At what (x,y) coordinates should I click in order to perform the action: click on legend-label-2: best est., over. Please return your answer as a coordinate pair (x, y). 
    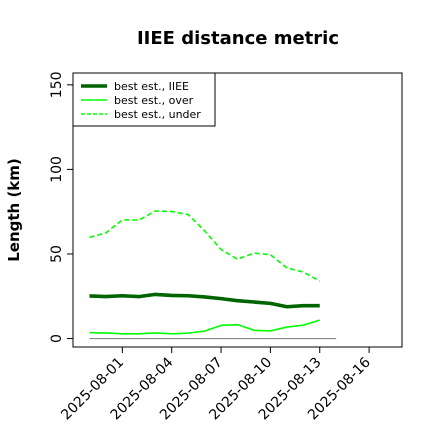
    Looking at the image, I should click on (154, 100).